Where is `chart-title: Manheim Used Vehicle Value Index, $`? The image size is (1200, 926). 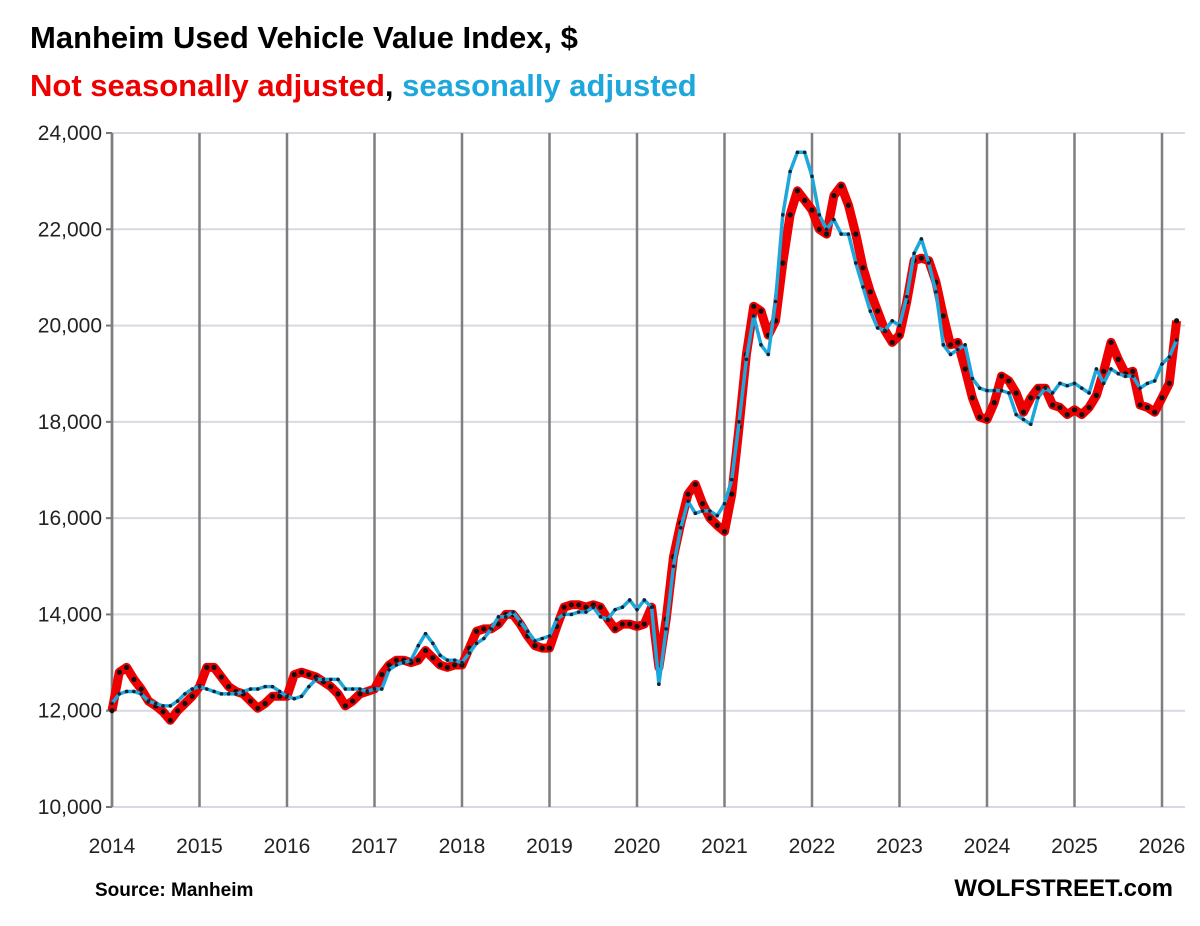 chart-title: Manheim Used Vehicle Value Index, $ is located at coordinates (304, 37).